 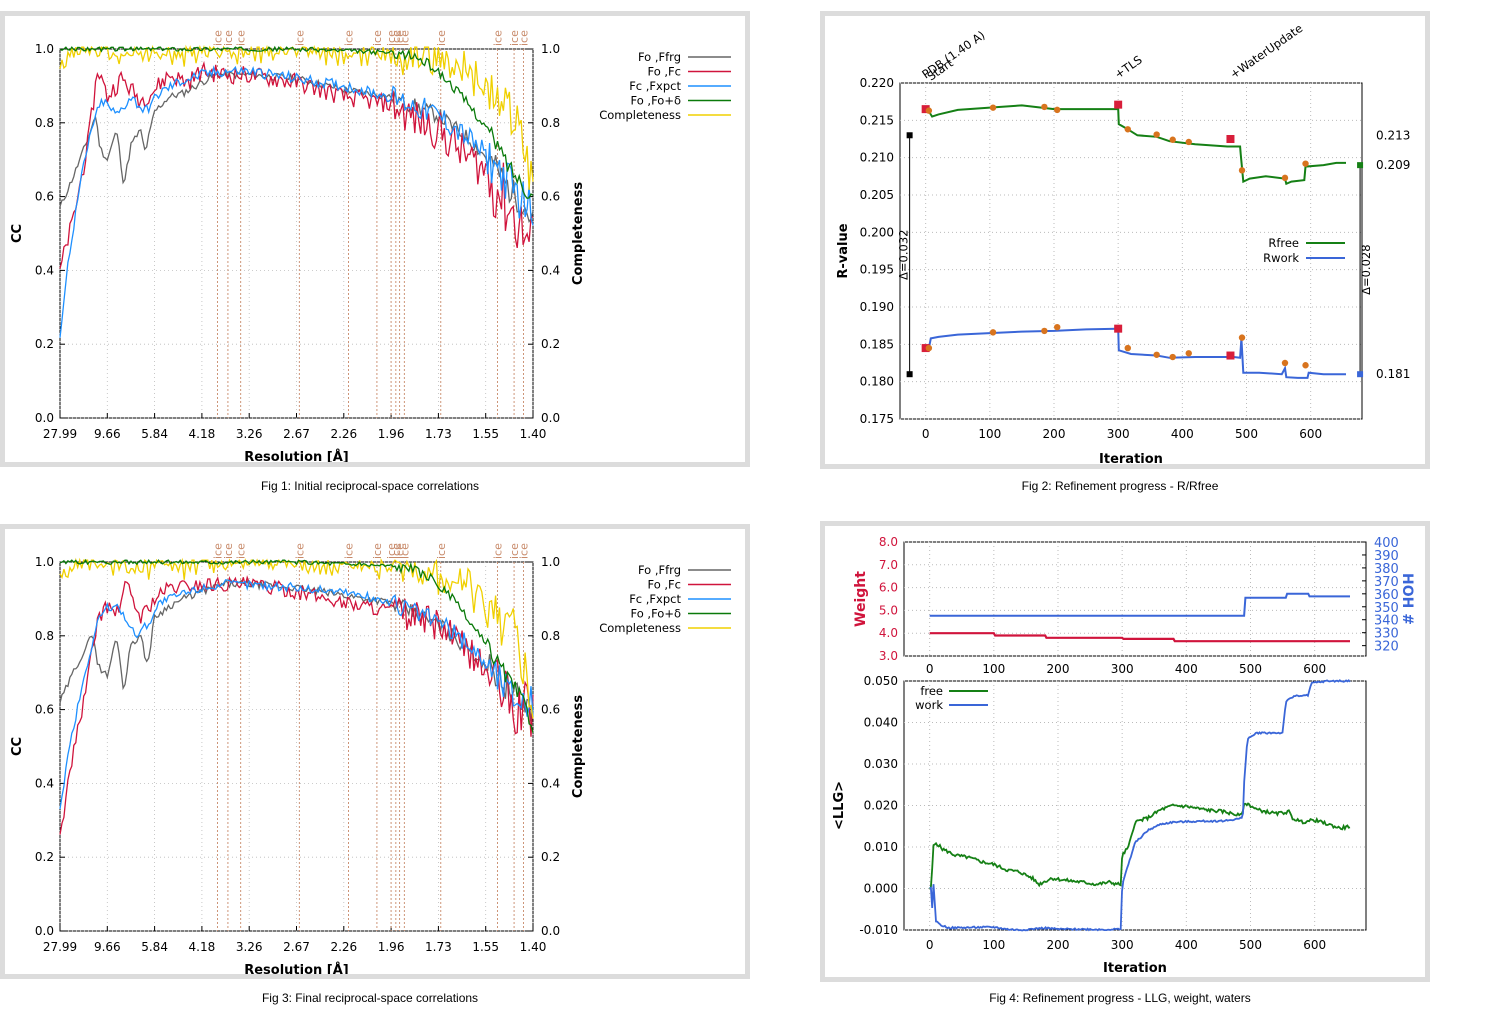 I want to click on y-axis-label: <LLG>, so click(x=839, y=805).